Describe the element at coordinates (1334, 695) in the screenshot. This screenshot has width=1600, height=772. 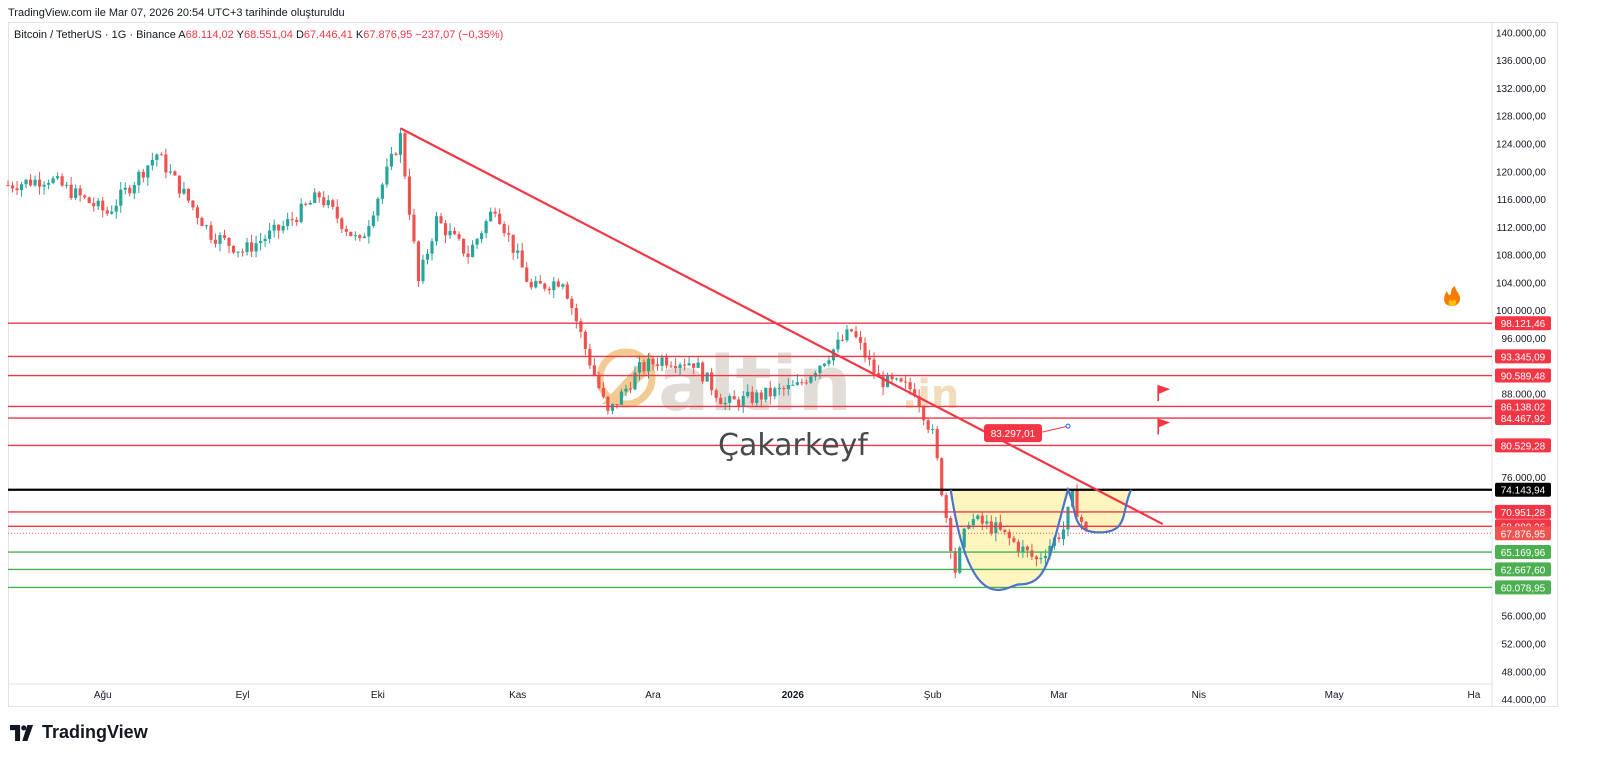
I see `x-tick-label: May` at that location.